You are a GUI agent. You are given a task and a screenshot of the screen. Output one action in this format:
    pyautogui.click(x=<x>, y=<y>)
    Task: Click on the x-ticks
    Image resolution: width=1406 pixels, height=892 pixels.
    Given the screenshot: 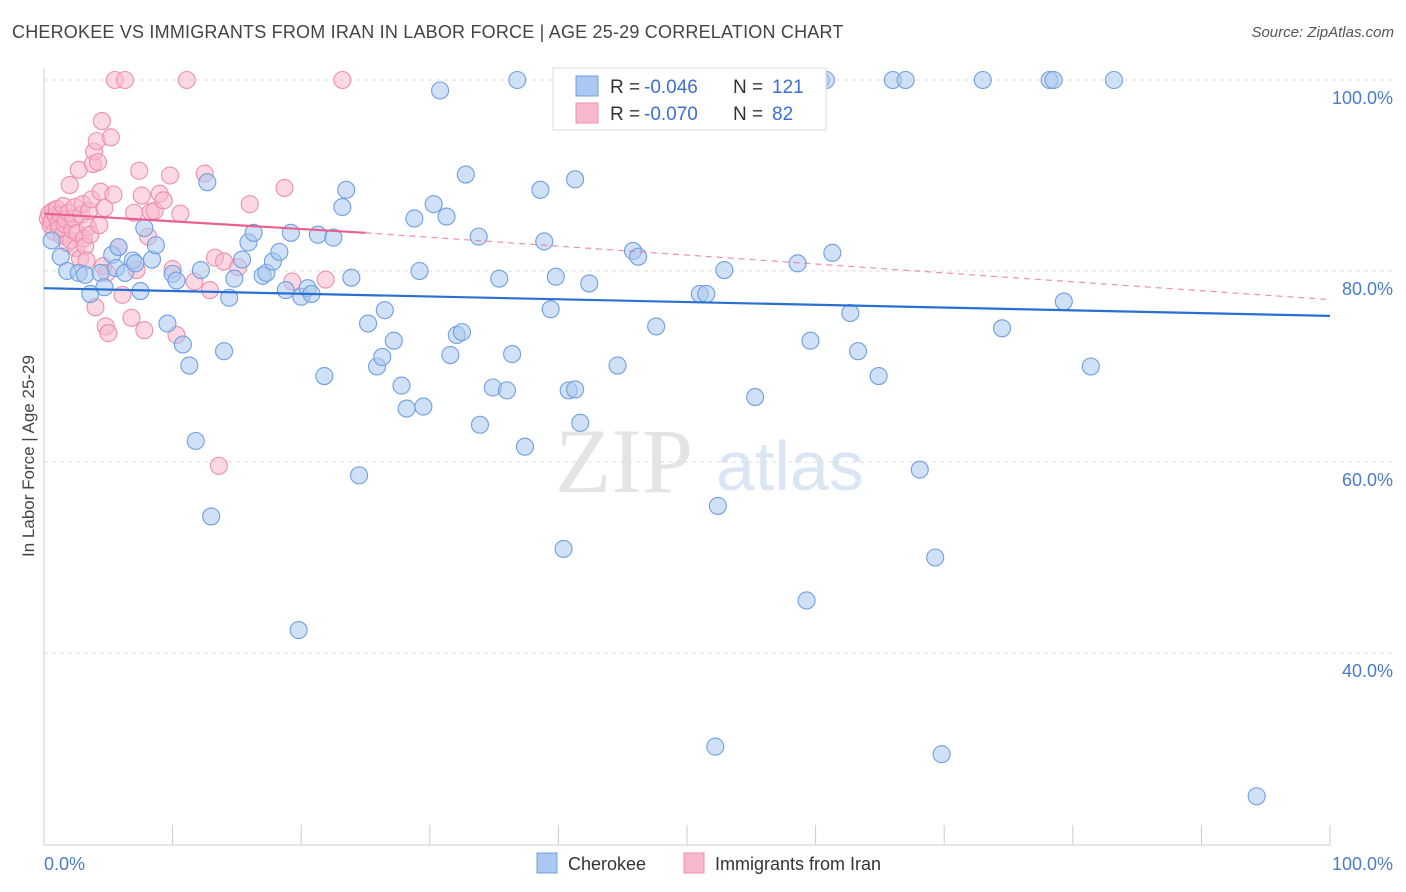 What is the action you would take?
    pyautogui.click(x=687, y=835)
    